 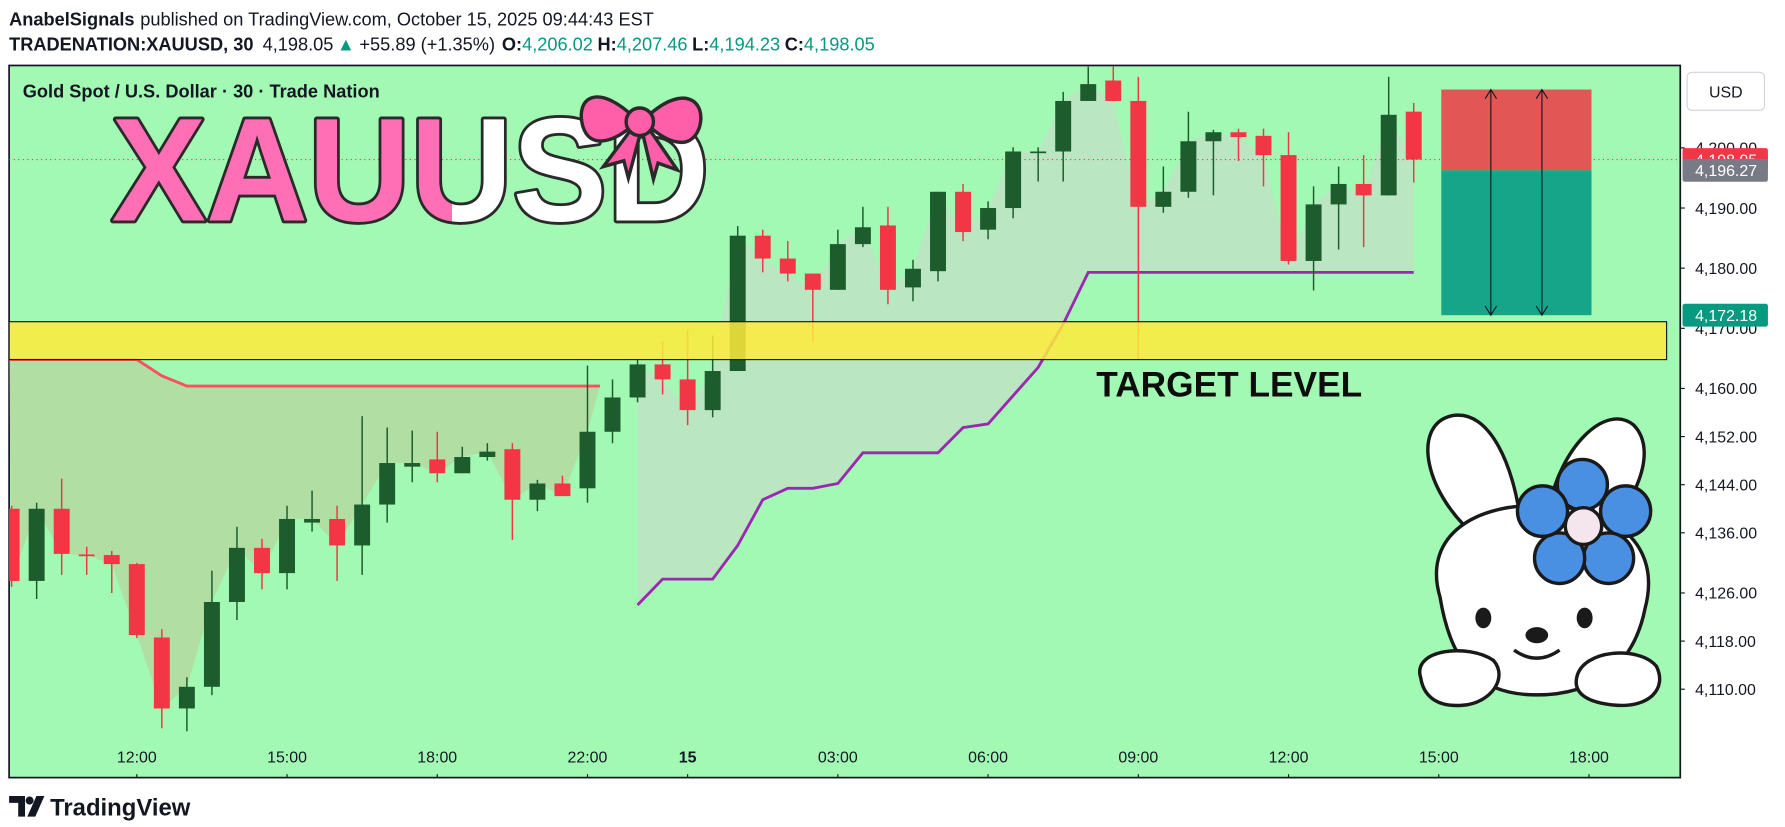 What do you see at coordinates (1229, 384) in the screenshot?
I see `annotation: TARGET LEVEL` at bounding box center [1229, 384].